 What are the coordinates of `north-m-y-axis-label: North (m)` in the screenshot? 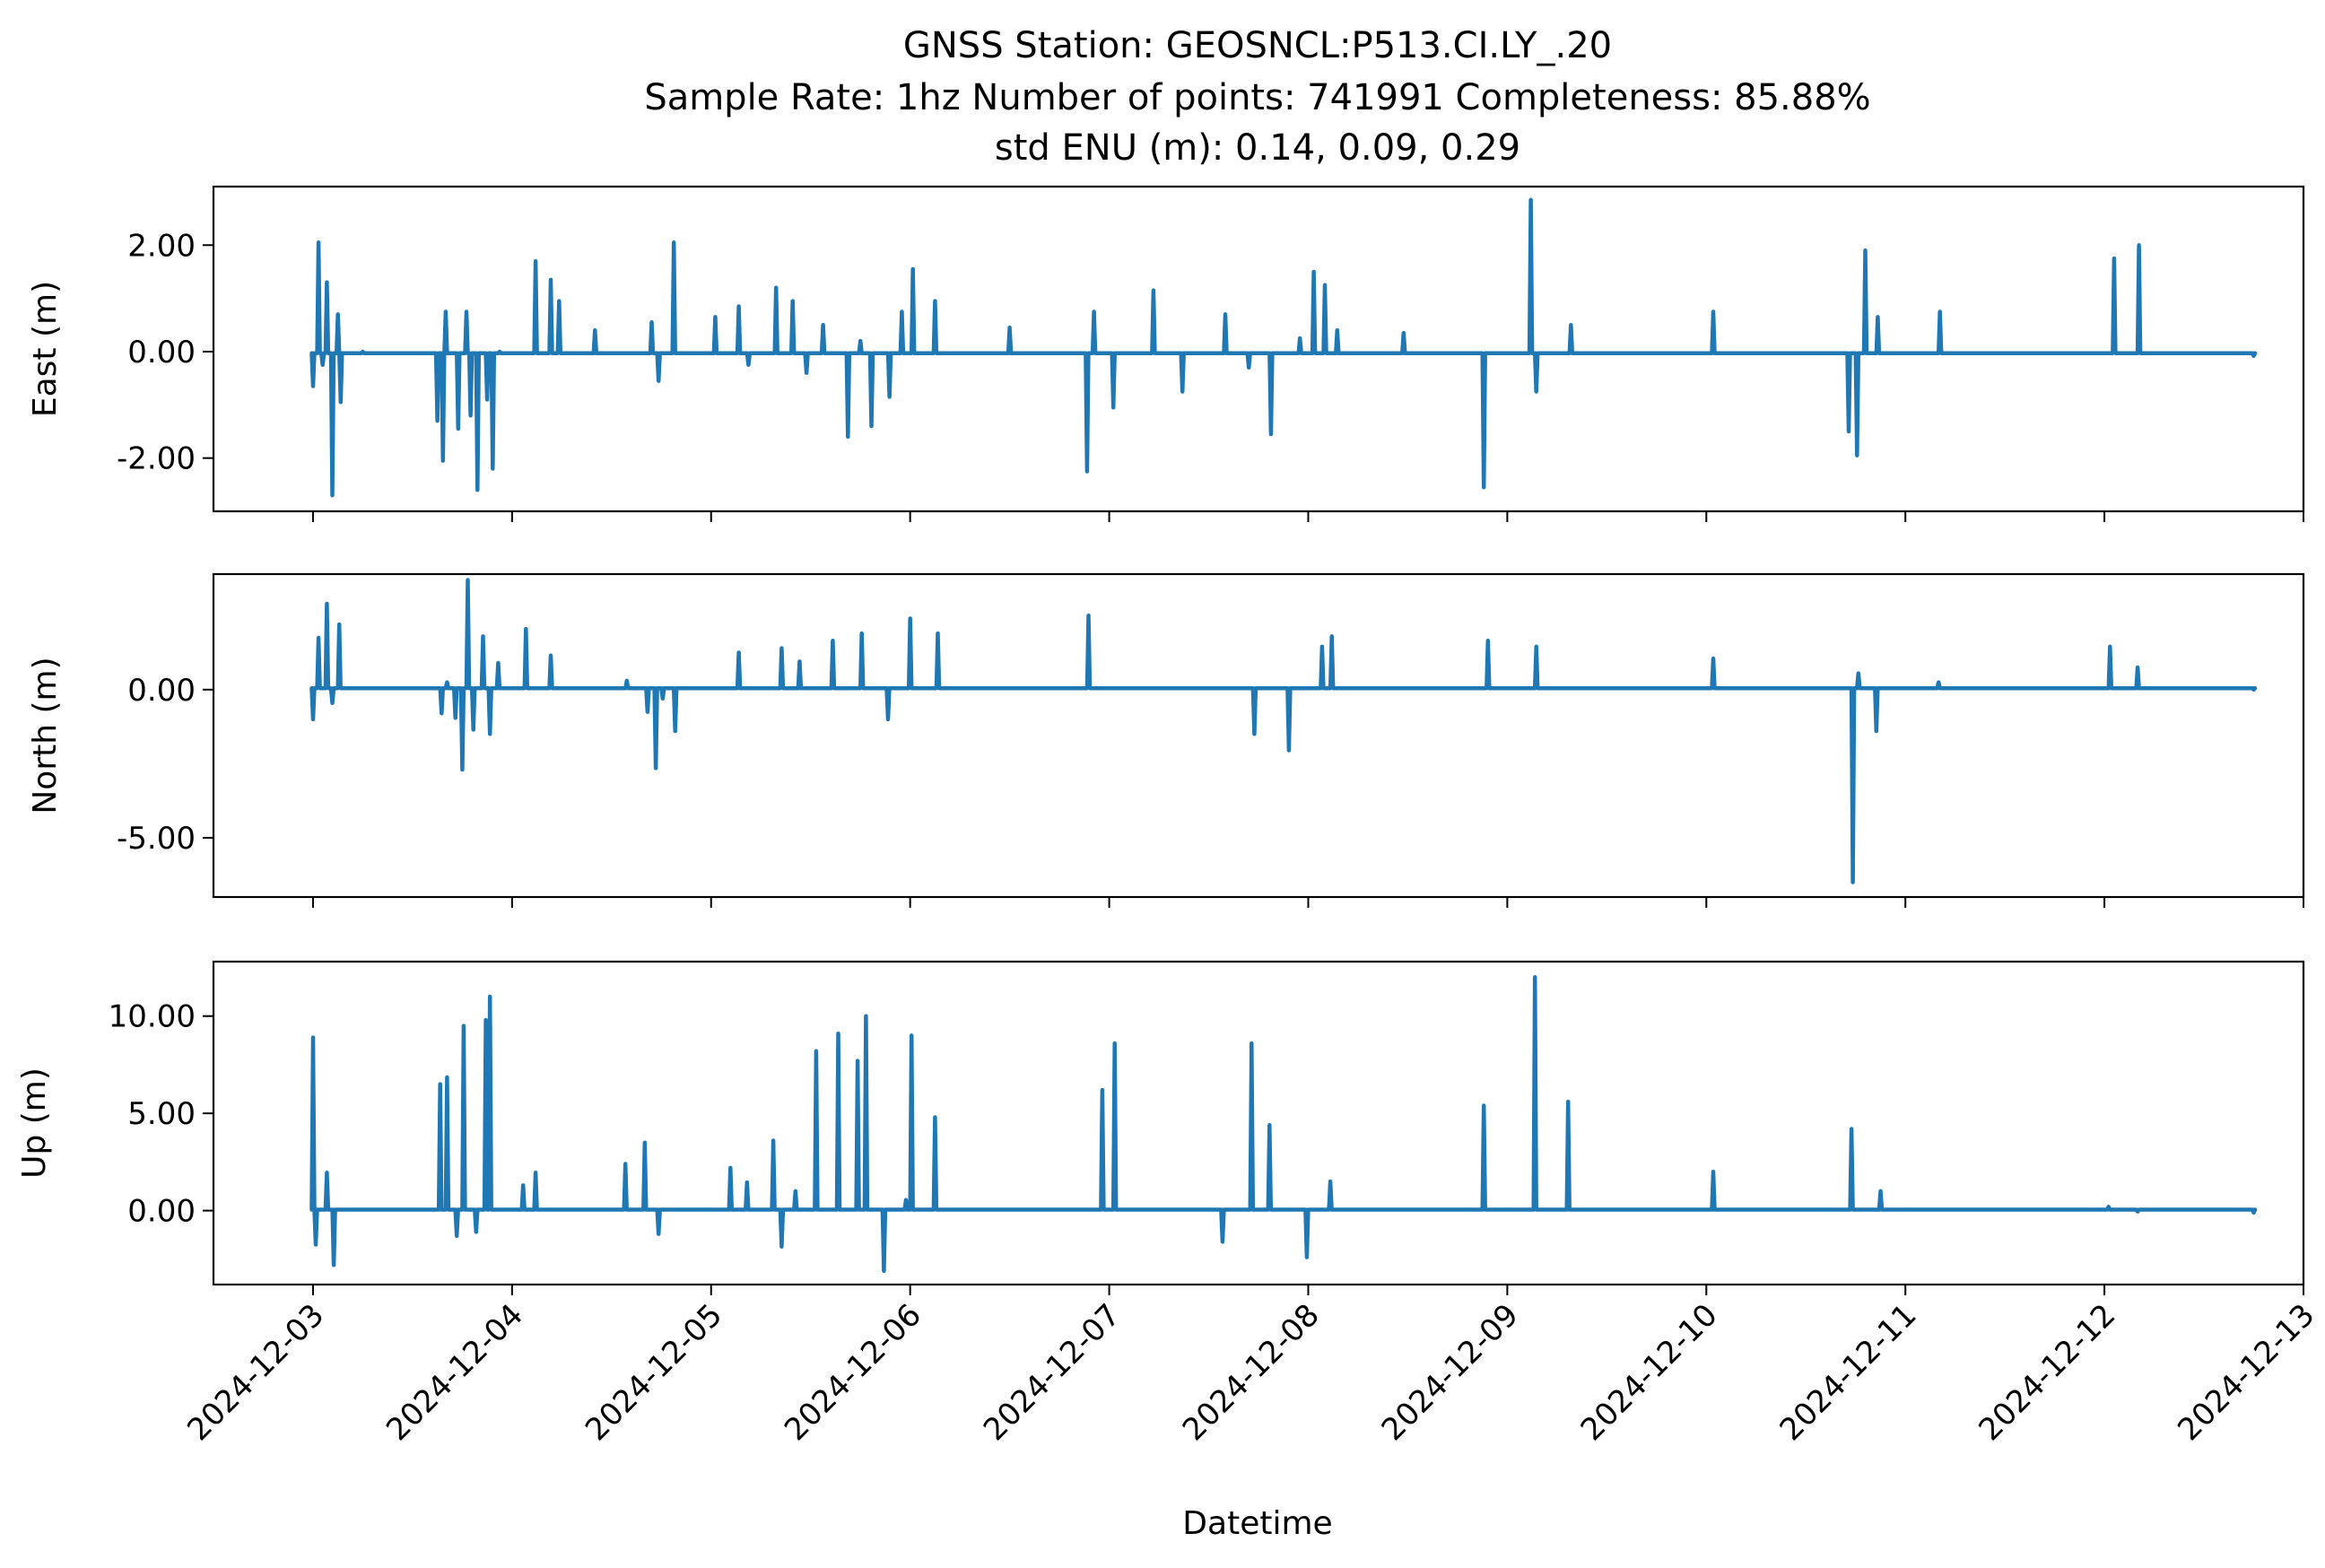 It's located at (45, 735).